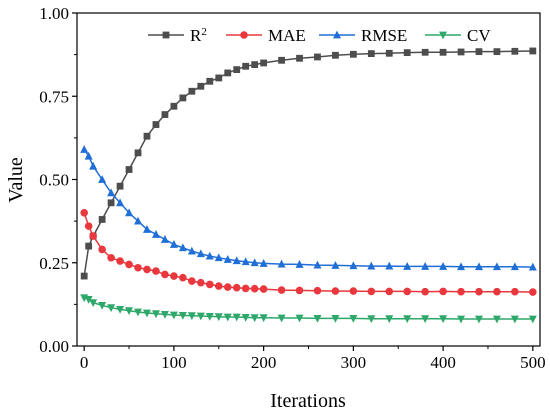  What do you see at coordinates (533, 362) in the screenshot?
I see `x-tick-label: 500` at bounding box center [533, 362].